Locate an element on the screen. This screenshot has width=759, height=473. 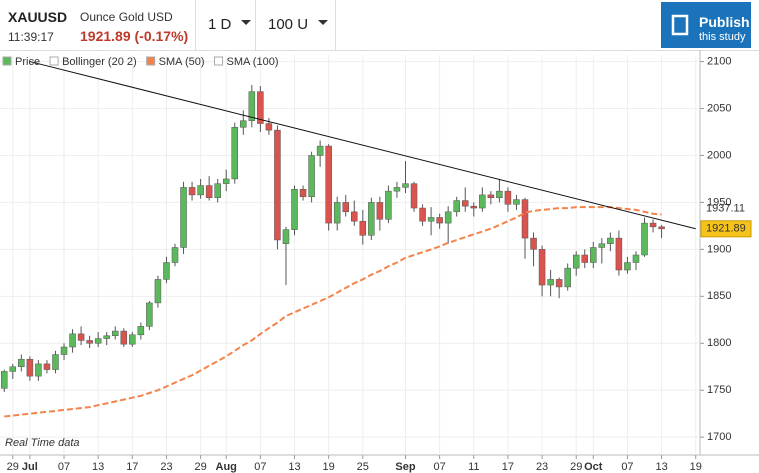
range-dropdown: 100 U is located at coordinates (296, 25).